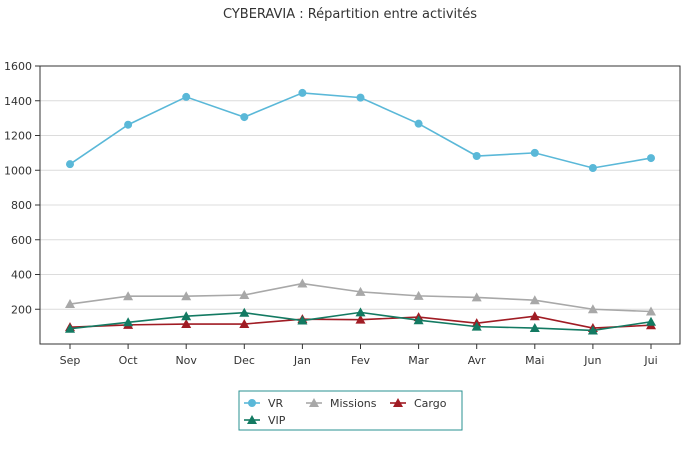  I want to click on x-tick-label: Fev, so click(360, 360).